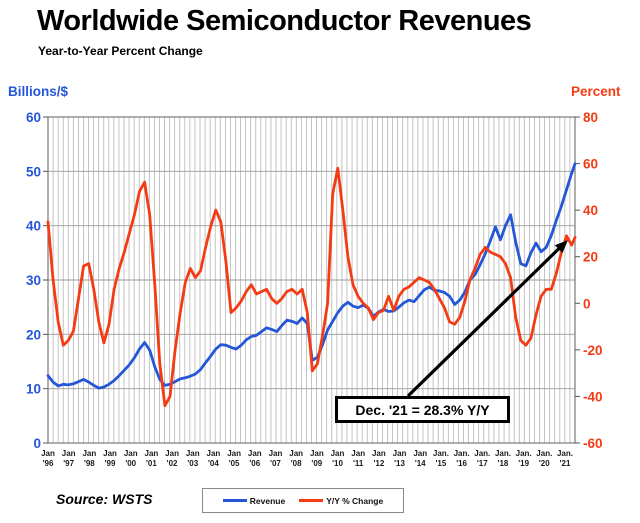 The width and height of the screenshot is (640, 523). I want to click on x-axis-label-year: '05, so click(234, 463).